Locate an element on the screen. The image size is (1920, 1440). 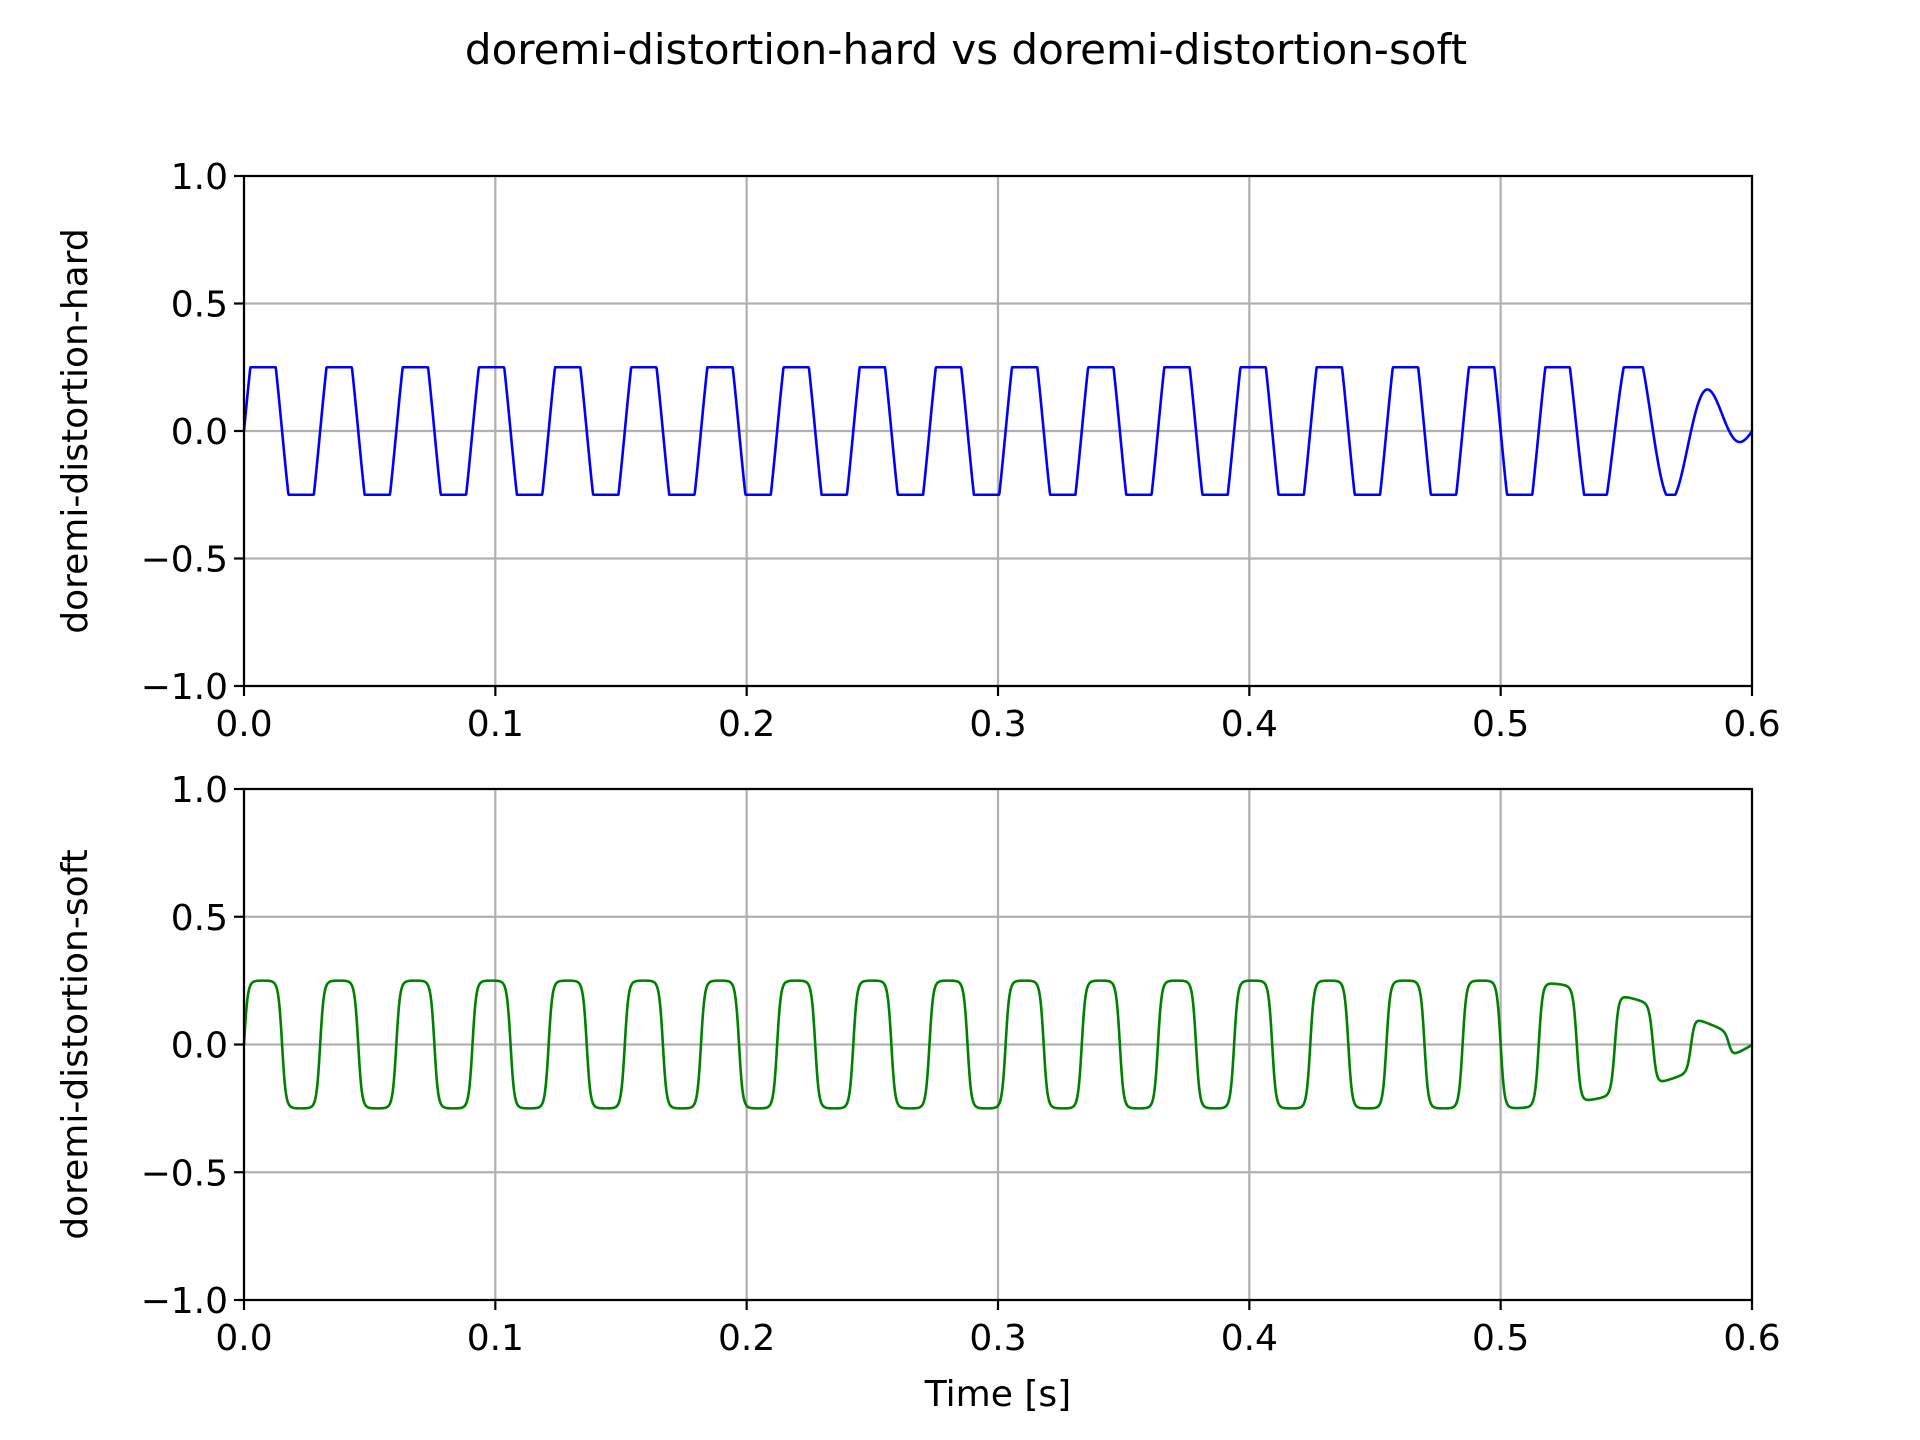
top-x-tick-label: 0.2 is located at coordinates (746, 724).